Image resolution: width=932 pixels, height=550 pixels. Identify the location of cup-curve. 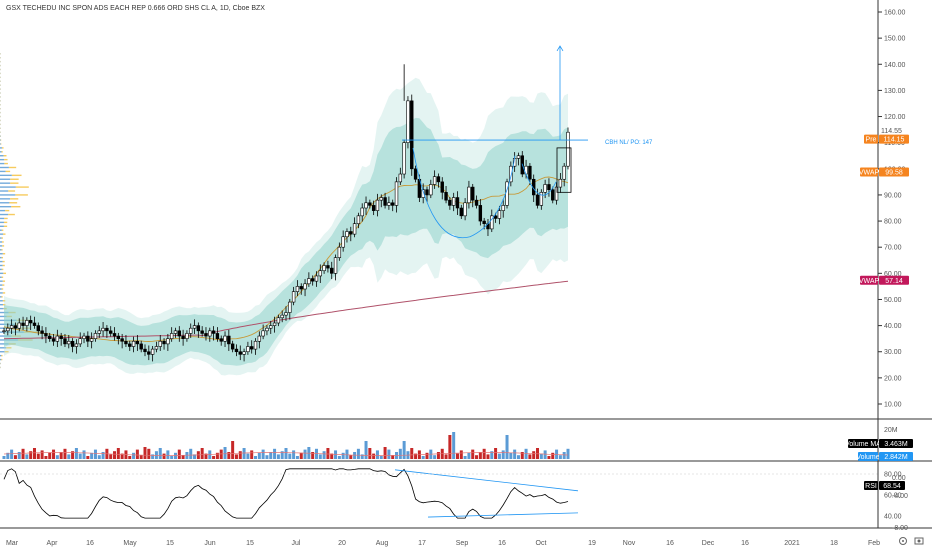
(464, 193).